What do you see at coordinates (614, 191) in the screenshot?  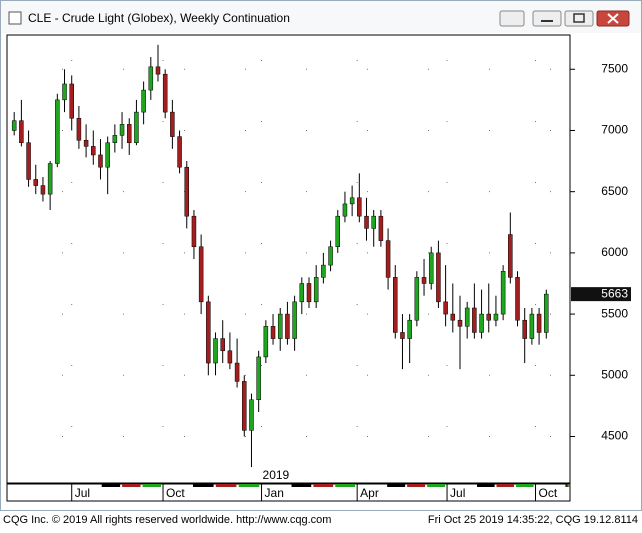 I see `y-tick-label: 6500` at bounding box center [614, 191].